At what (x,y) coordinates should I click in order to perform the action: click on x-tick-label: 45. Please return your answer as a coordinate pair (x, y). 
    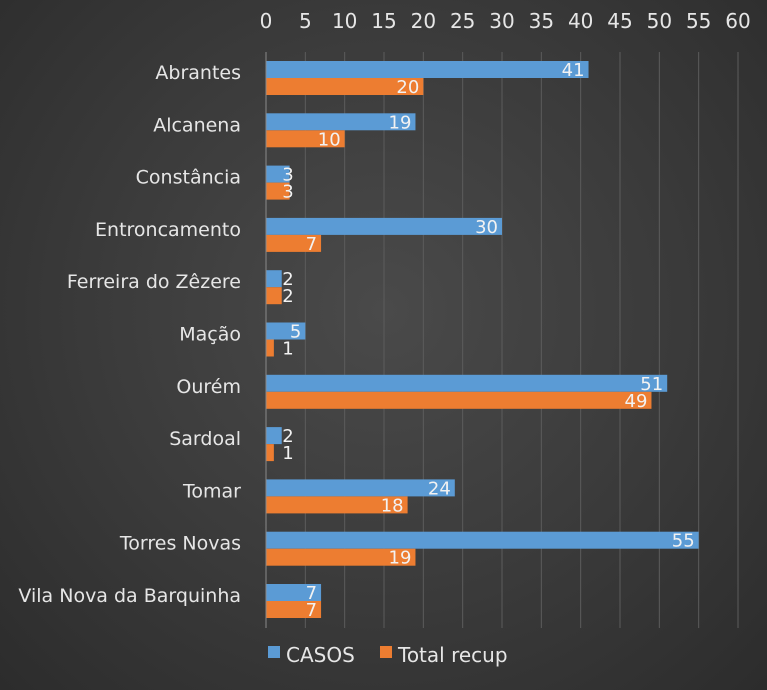
    Looking at the image, I should click on (619, 21).